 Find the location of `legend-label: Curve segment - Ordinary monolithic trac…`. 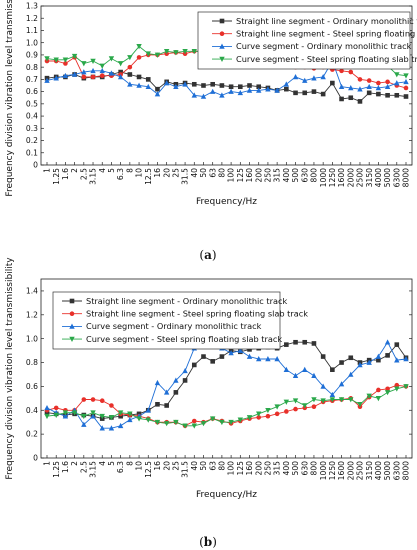

legend-label: Curve segment - Ordinary monolithic trac… is located at coordinates (174, 326).